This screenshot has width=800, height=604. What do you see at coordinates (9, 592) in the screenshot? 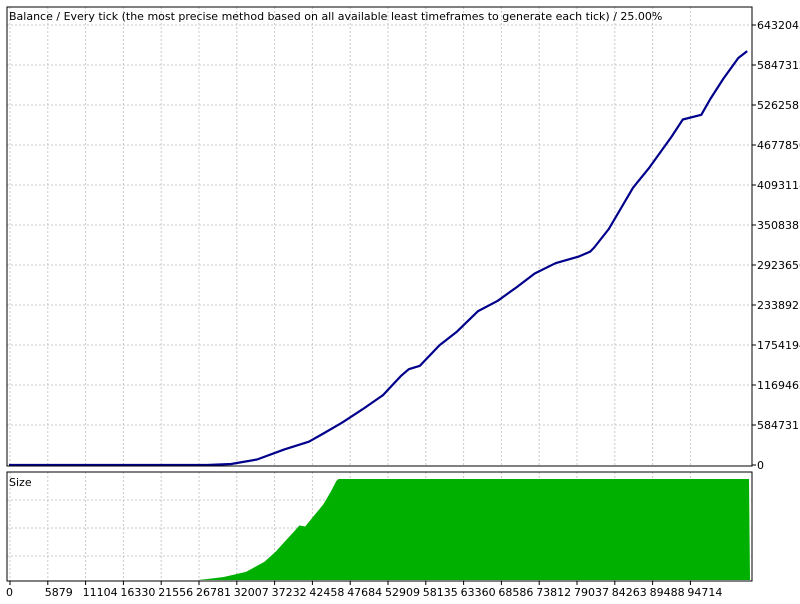
I see `x-tick-label: 0` at bounding box center [9, 592].